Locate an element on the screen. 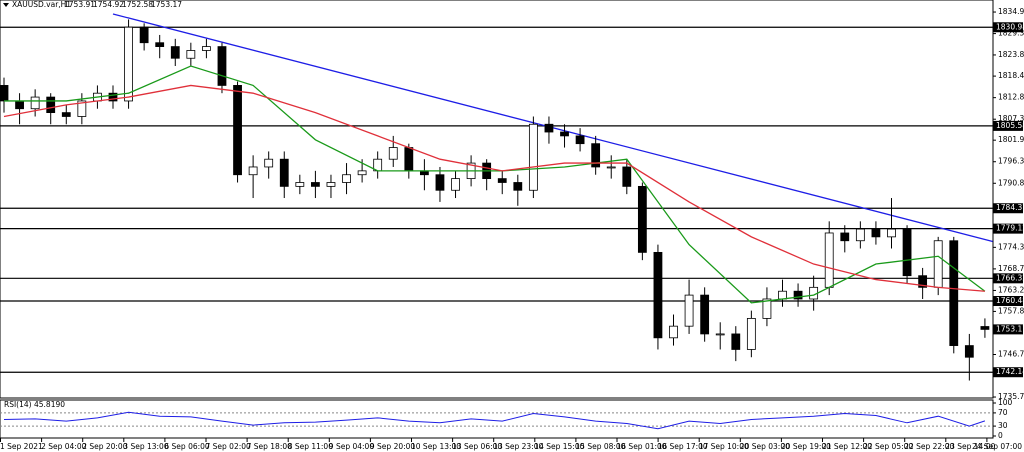  current-price: 1753.17 is located at coordinates (1010, 328).